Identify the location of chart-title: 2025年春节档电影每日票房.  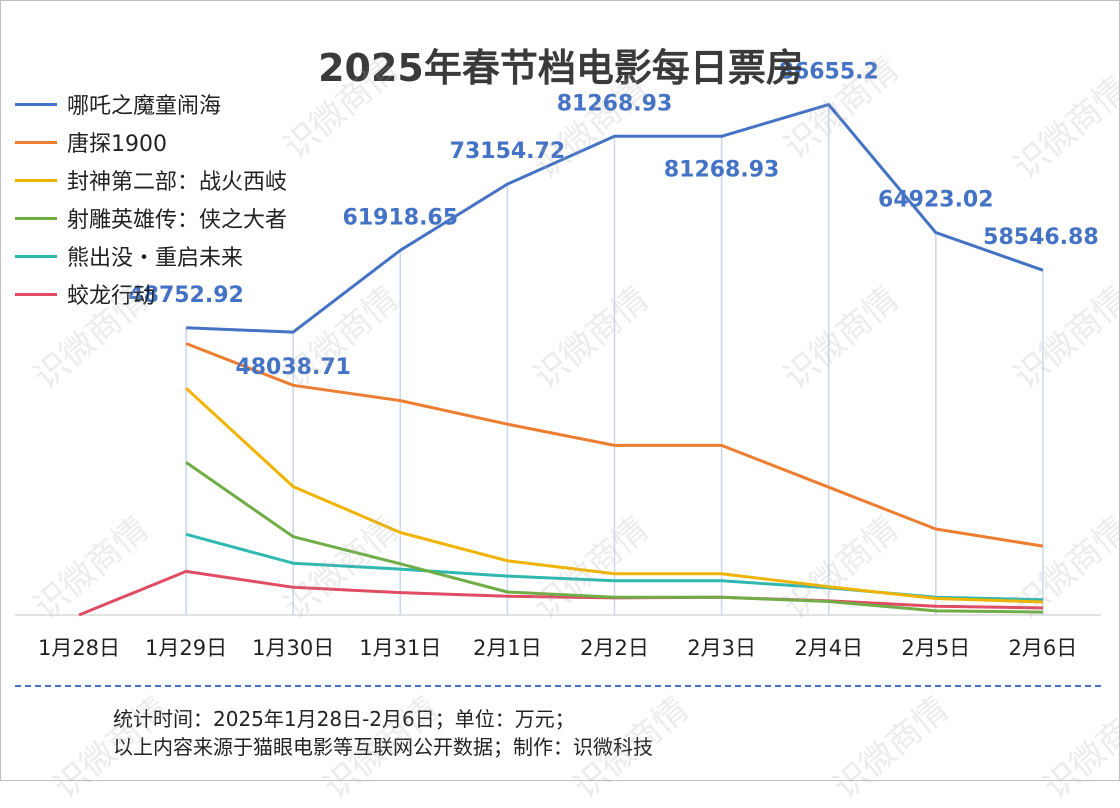
(561, 68).